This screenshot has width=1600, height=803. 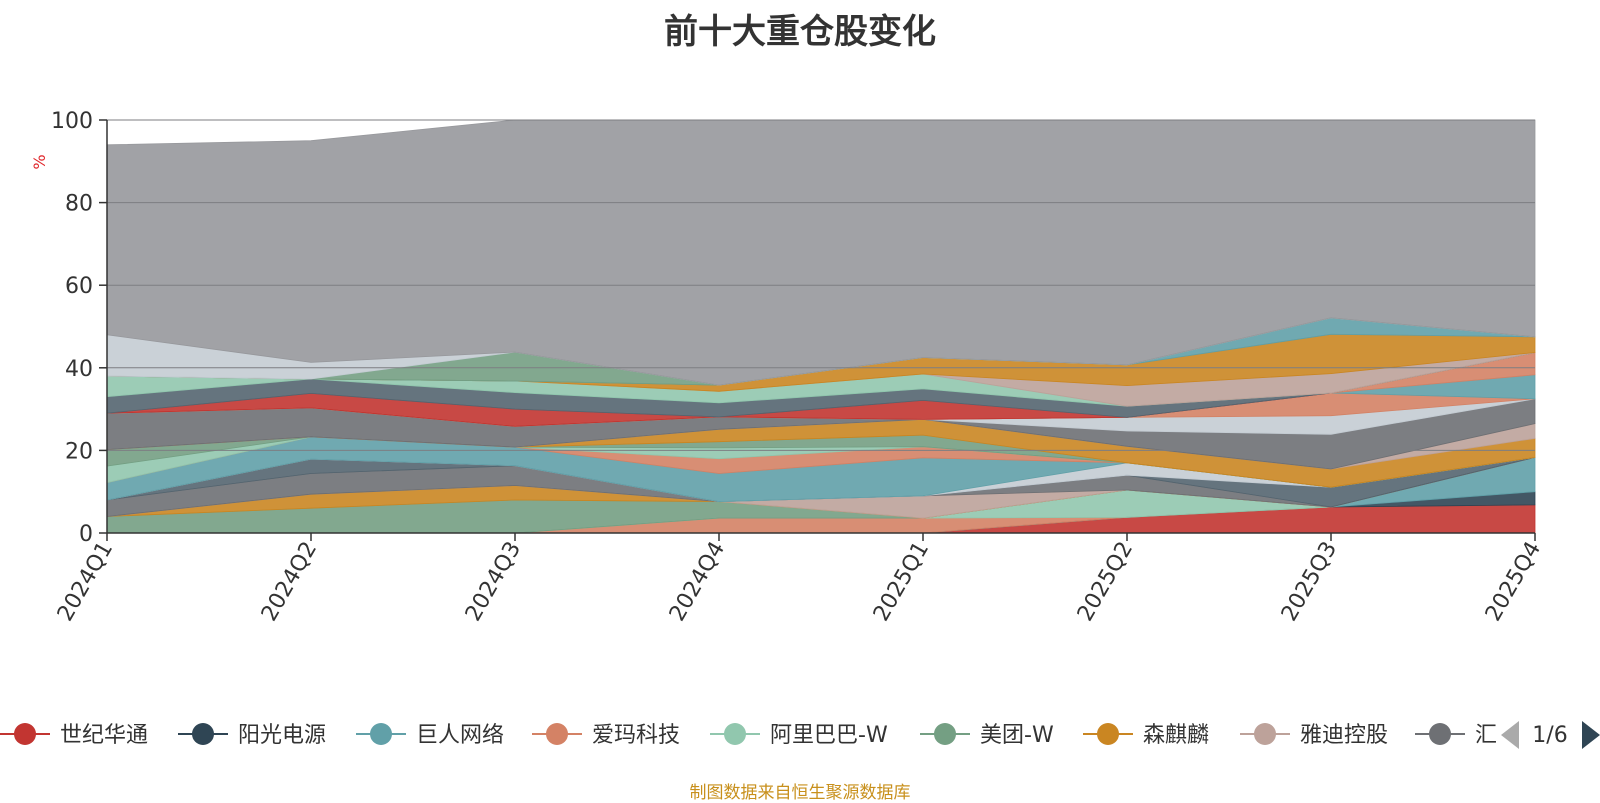 I want to click on legend-label: 美团-W, so click(x=1017, y=735).